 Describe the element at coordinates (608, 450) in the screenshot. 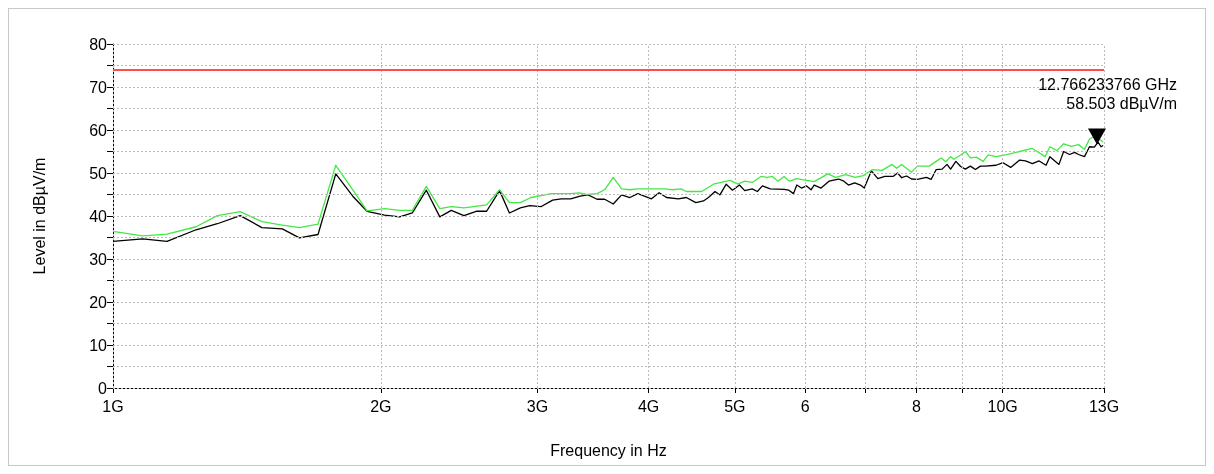

I see `x-axis-title: Frequency in Hz` at that location.